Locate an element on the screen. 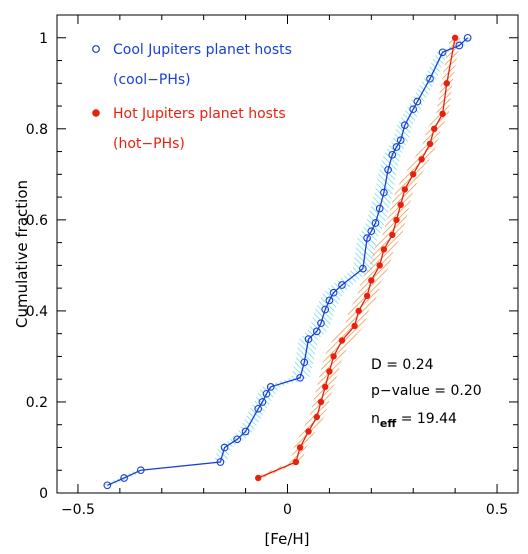 The height and width of the screenshot is (554, 528). y-tick-label: 0.2 is located at coordinates (37, 403).